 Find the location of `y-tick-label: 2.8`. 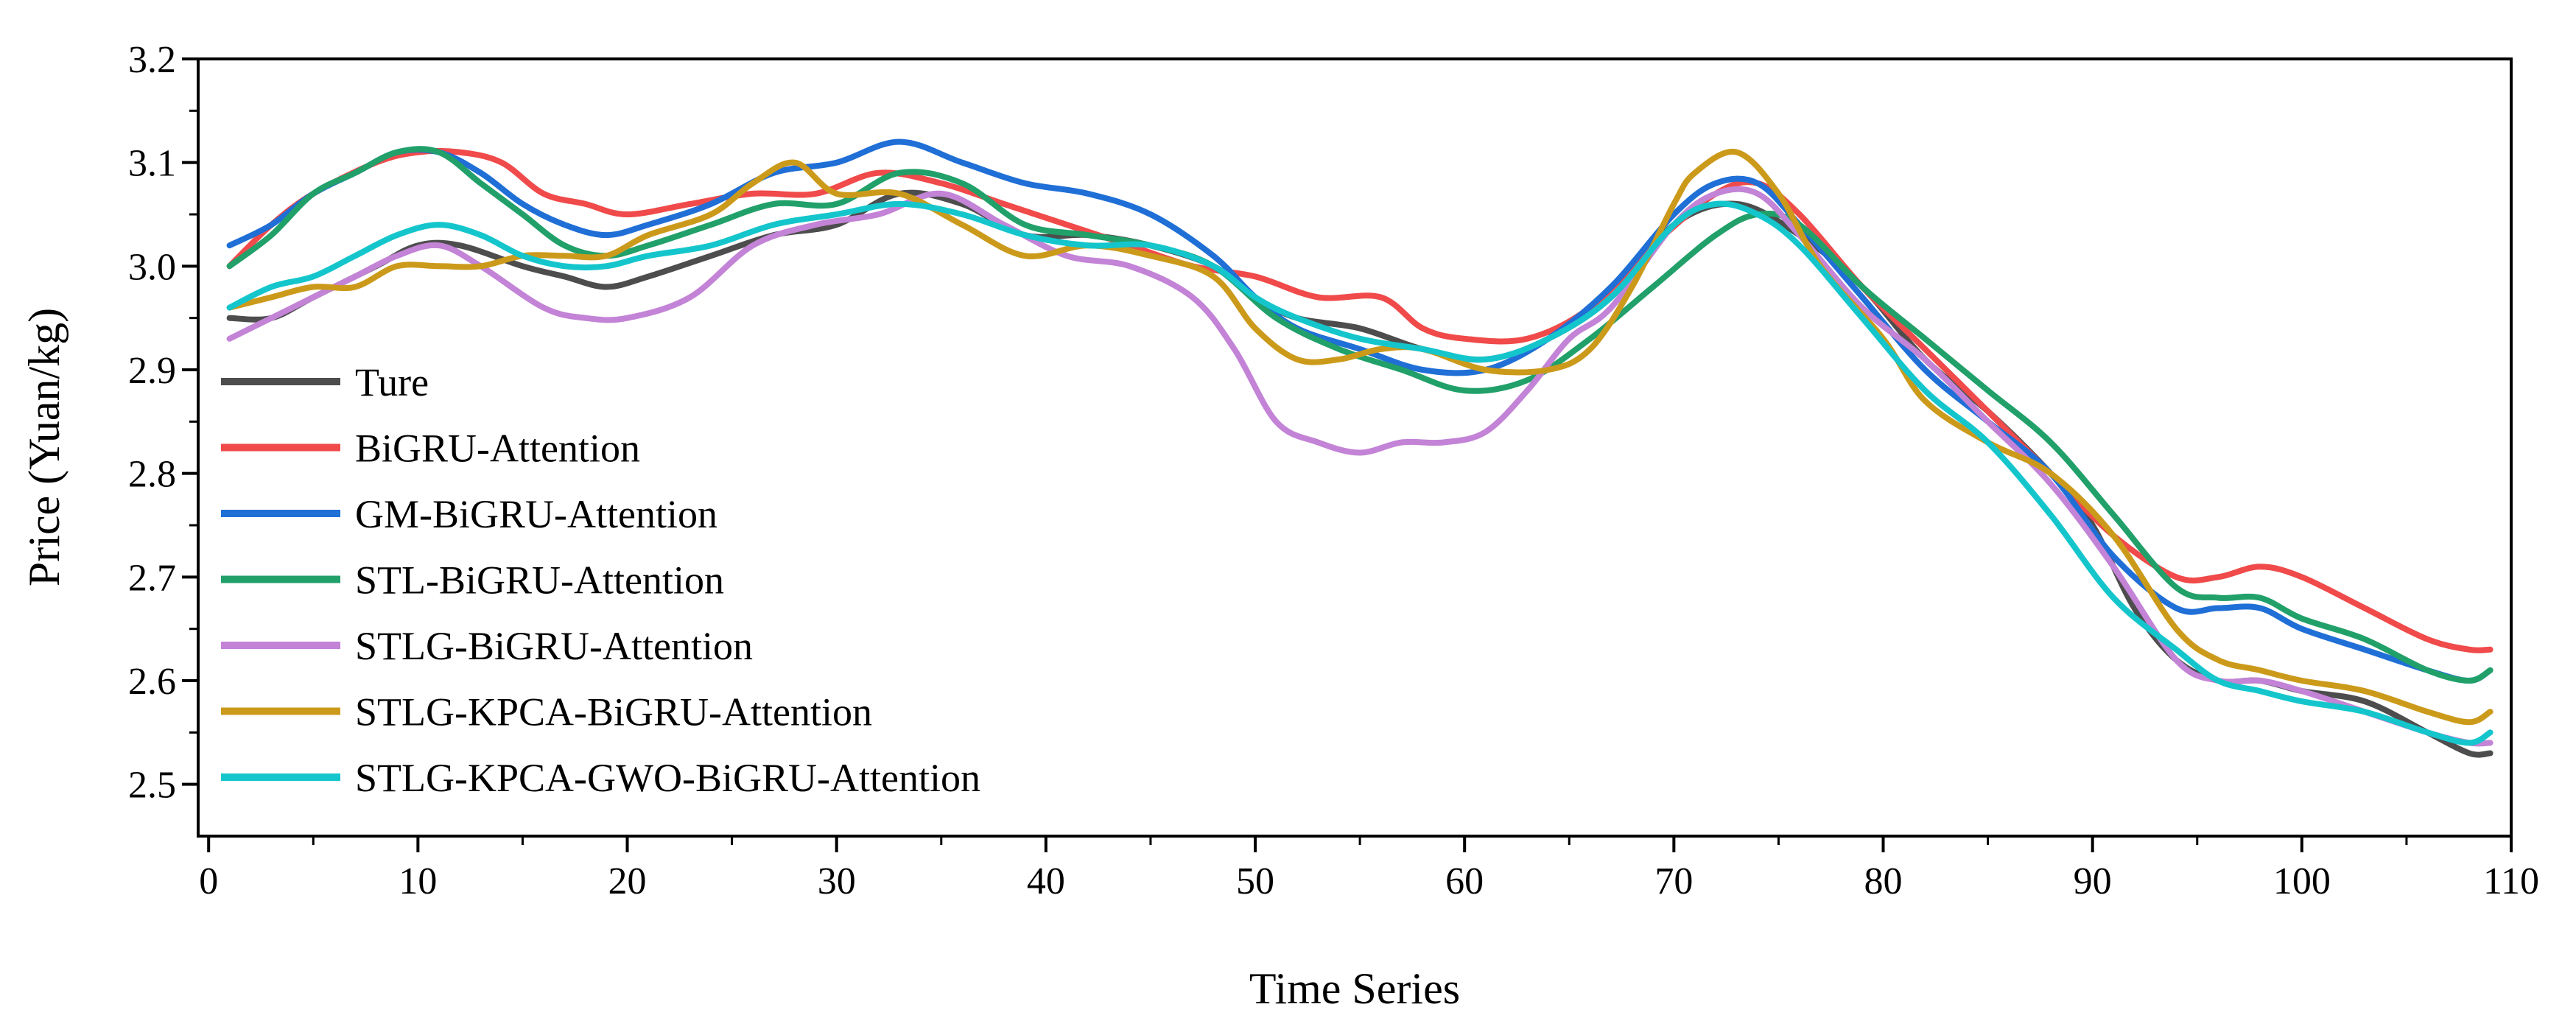

y-tick-label: 2.8 is located at coordinates (152, 475).